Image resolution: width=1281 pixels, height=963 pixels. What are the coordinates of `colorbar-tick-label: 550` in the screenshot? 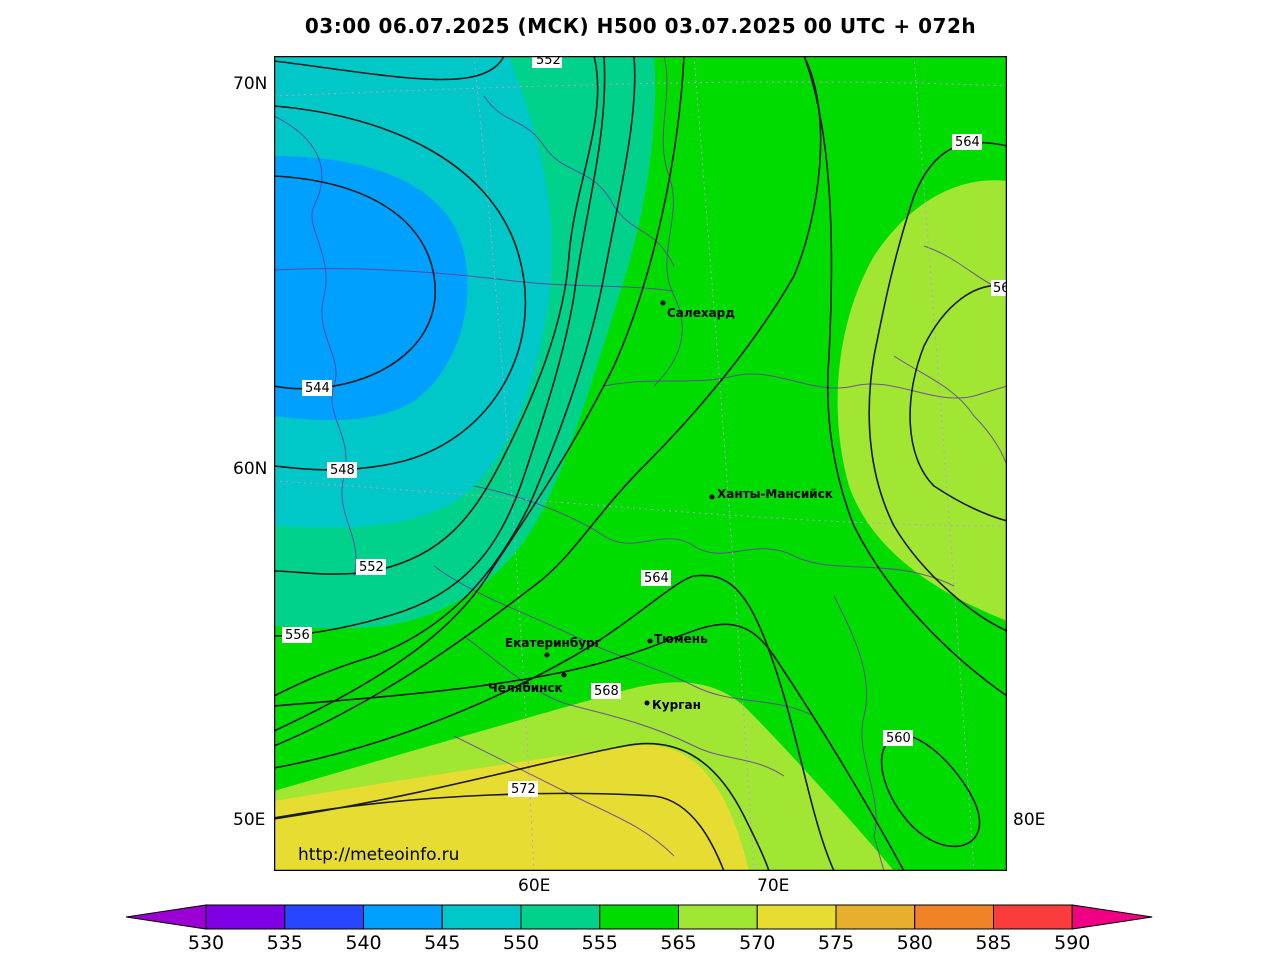 It's located at (521, 943).